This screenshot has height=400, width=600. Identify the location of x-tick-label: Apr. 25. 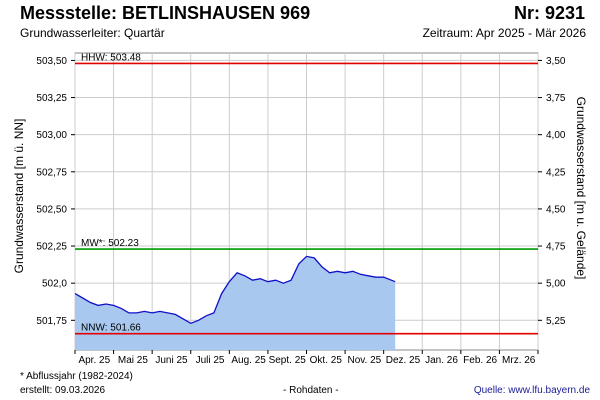
(94, 360).